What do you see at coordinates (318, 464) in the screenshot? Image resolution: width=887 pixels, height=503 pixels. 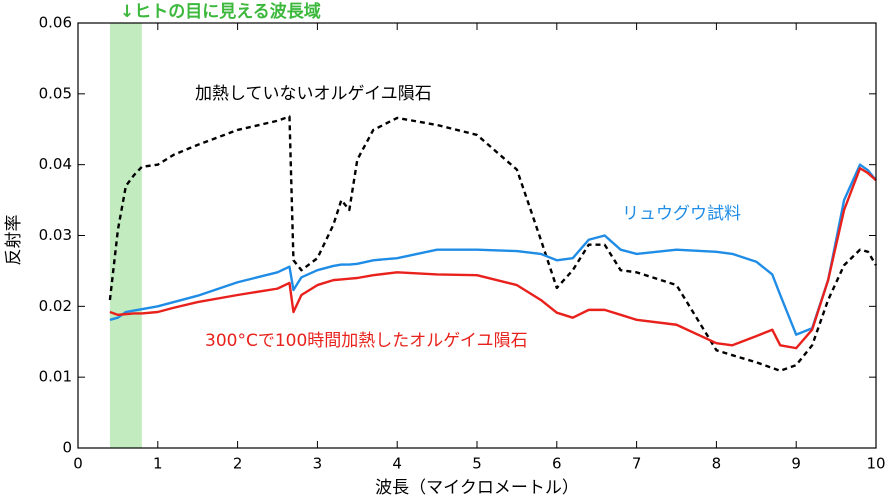 I see `x-tick-label: 3` at bounding box center [318, 464].